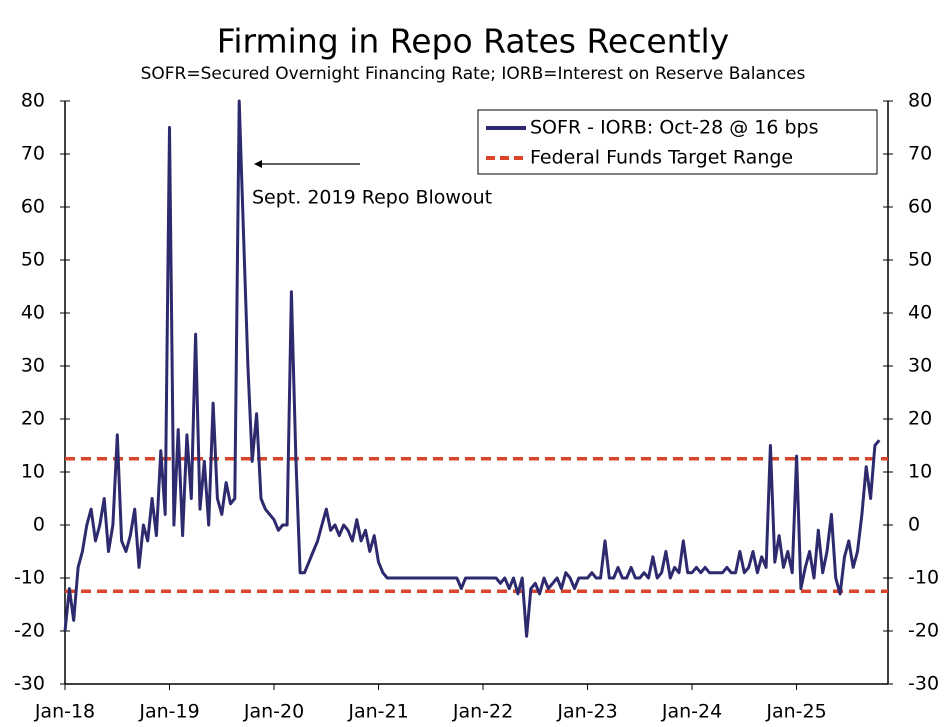  Describe the element at coordinates (677, 142) in the screenshot. I see `legend` at that location.